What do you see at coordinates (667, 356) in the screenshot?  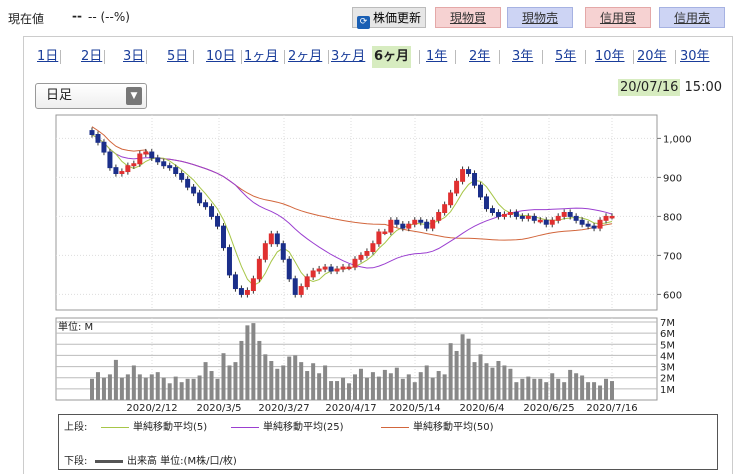 I see `volume-axis-label: 4M` at bounding box center [667, 356].